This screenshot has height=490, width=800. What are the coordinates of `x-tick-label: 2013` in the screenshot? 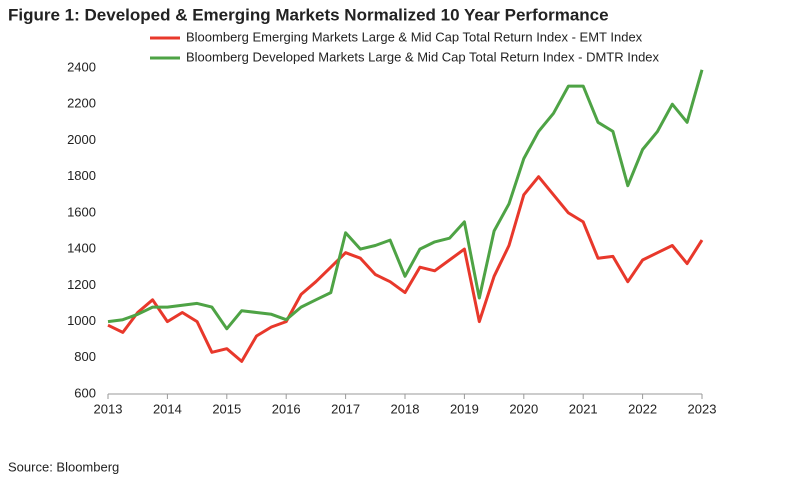 It's located at (108, 408).